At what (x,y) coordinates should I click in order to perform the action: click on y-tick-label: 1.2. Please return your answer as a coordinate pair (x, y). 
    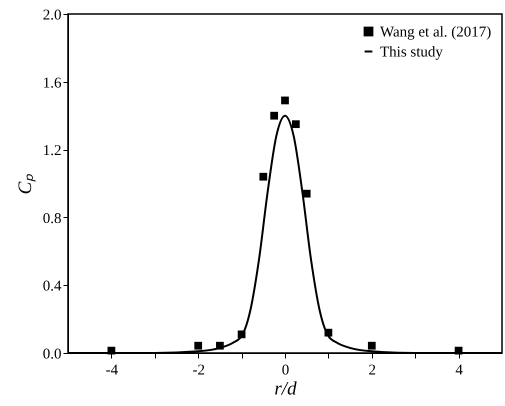
    Looking at the image, I should click on (52, 151).